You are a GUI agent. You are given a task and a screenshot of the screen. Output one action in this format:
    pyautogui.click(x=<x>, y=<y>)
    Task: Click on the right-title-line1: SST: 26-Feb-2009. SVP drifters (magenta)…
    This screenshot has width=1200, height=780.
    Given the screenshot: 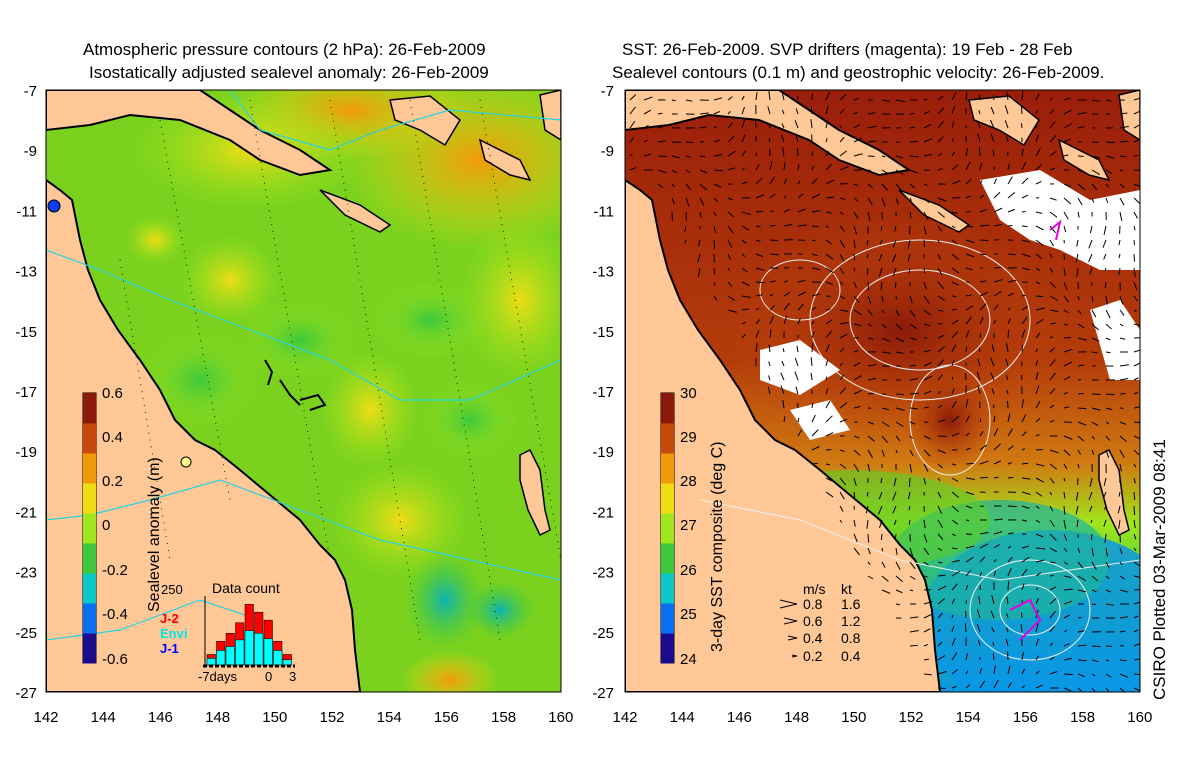 What is the action you would take?
    pyautogui.click(x=847, y=49)
    